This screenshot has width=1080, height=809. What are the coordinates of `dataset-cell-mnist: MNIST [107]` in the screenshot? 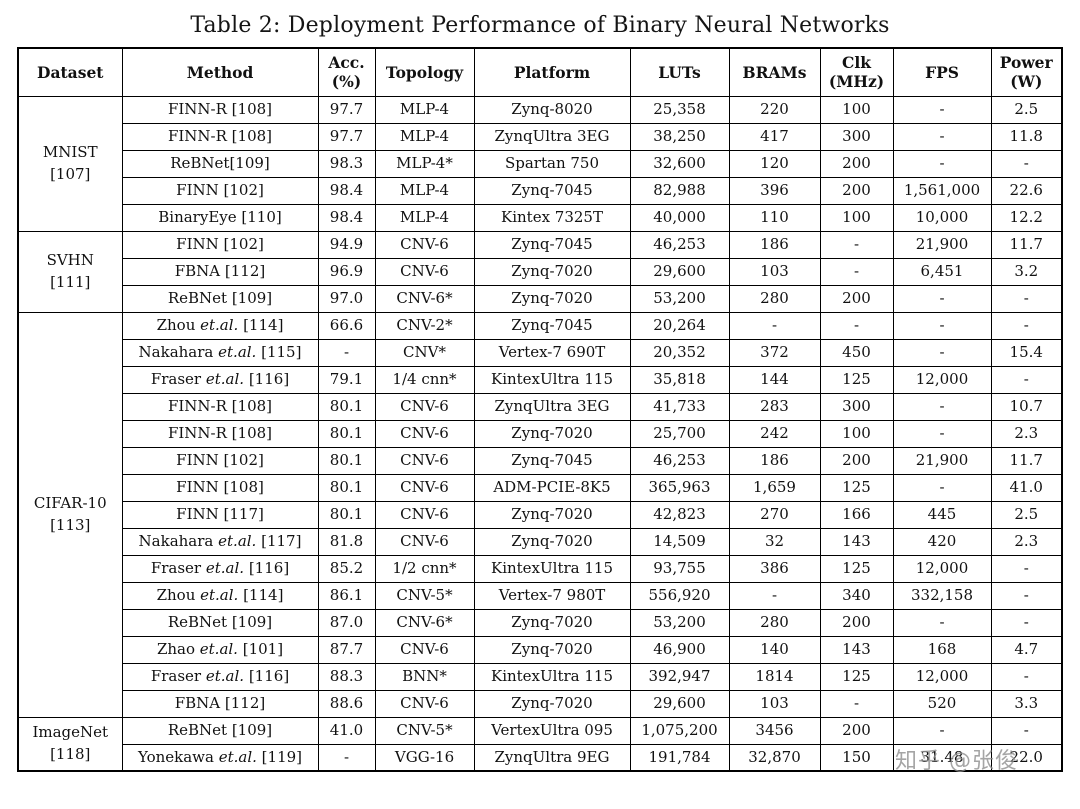 It's located at (70, 163).